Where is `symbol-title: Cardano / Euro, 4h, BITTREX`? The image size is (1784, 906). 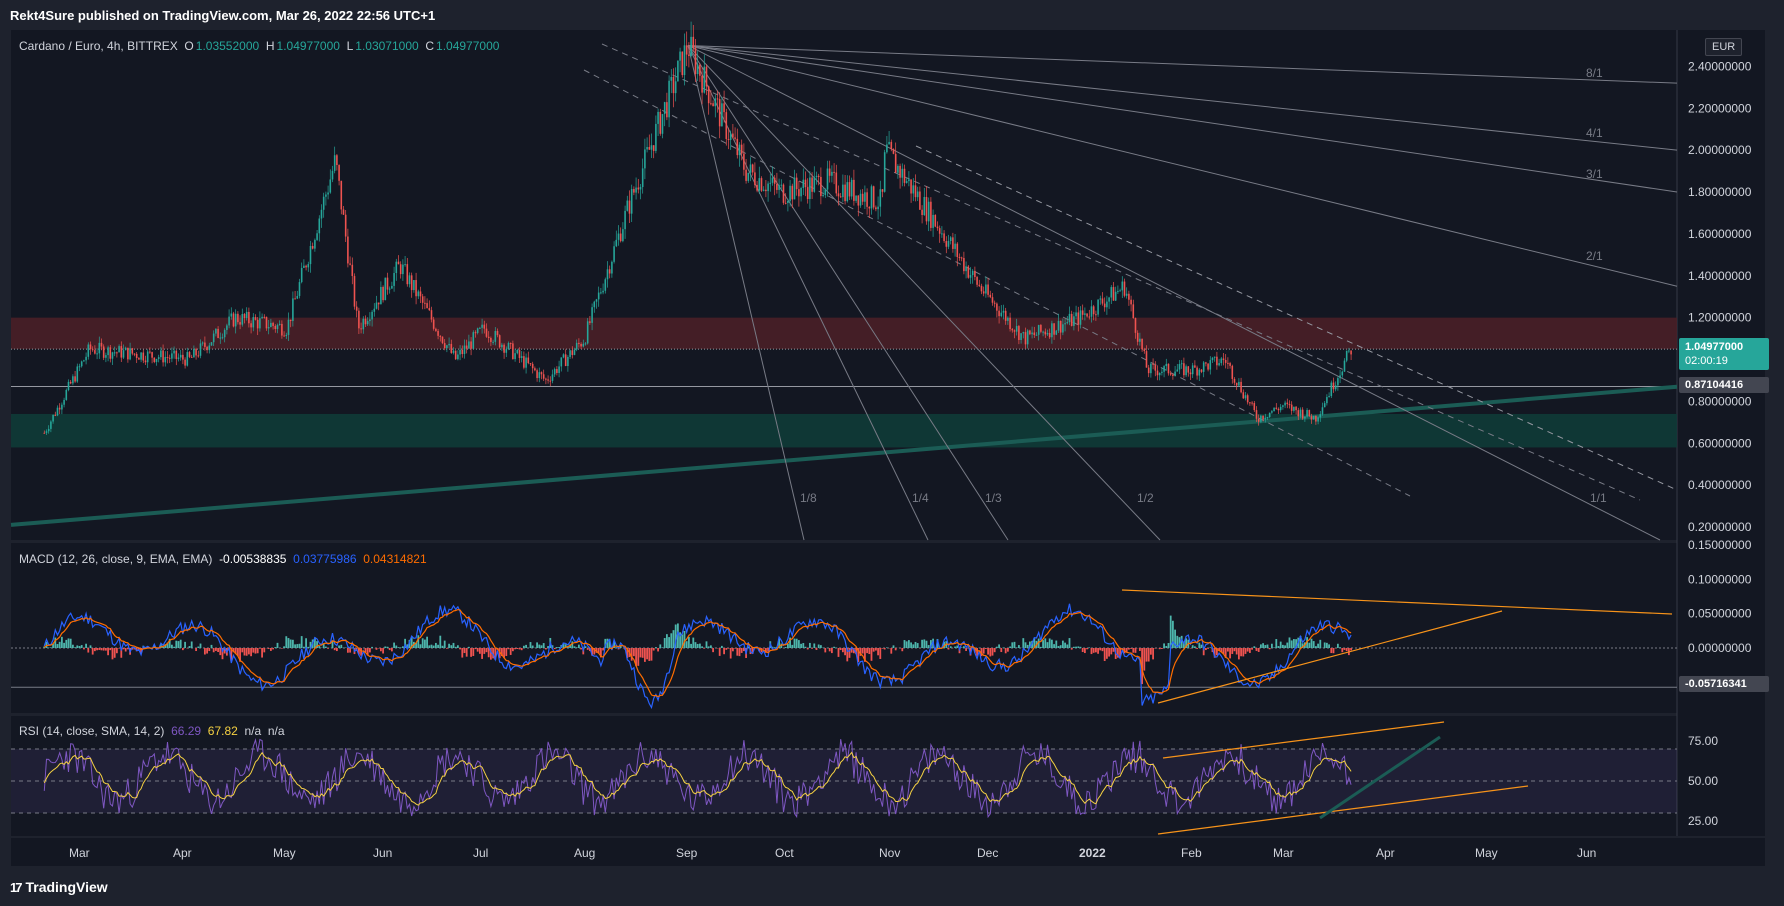 symbol-title: Cardano / Euro, 4h, BITTREX is located at coordinates (98, 46).